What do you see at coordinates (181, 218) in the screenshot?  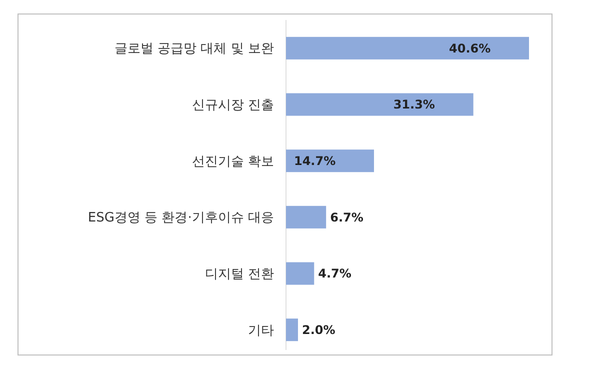 I see `y-tick-label: ESG경영 등 환경·기후이슈 대응` at bounding box center [181, 218].